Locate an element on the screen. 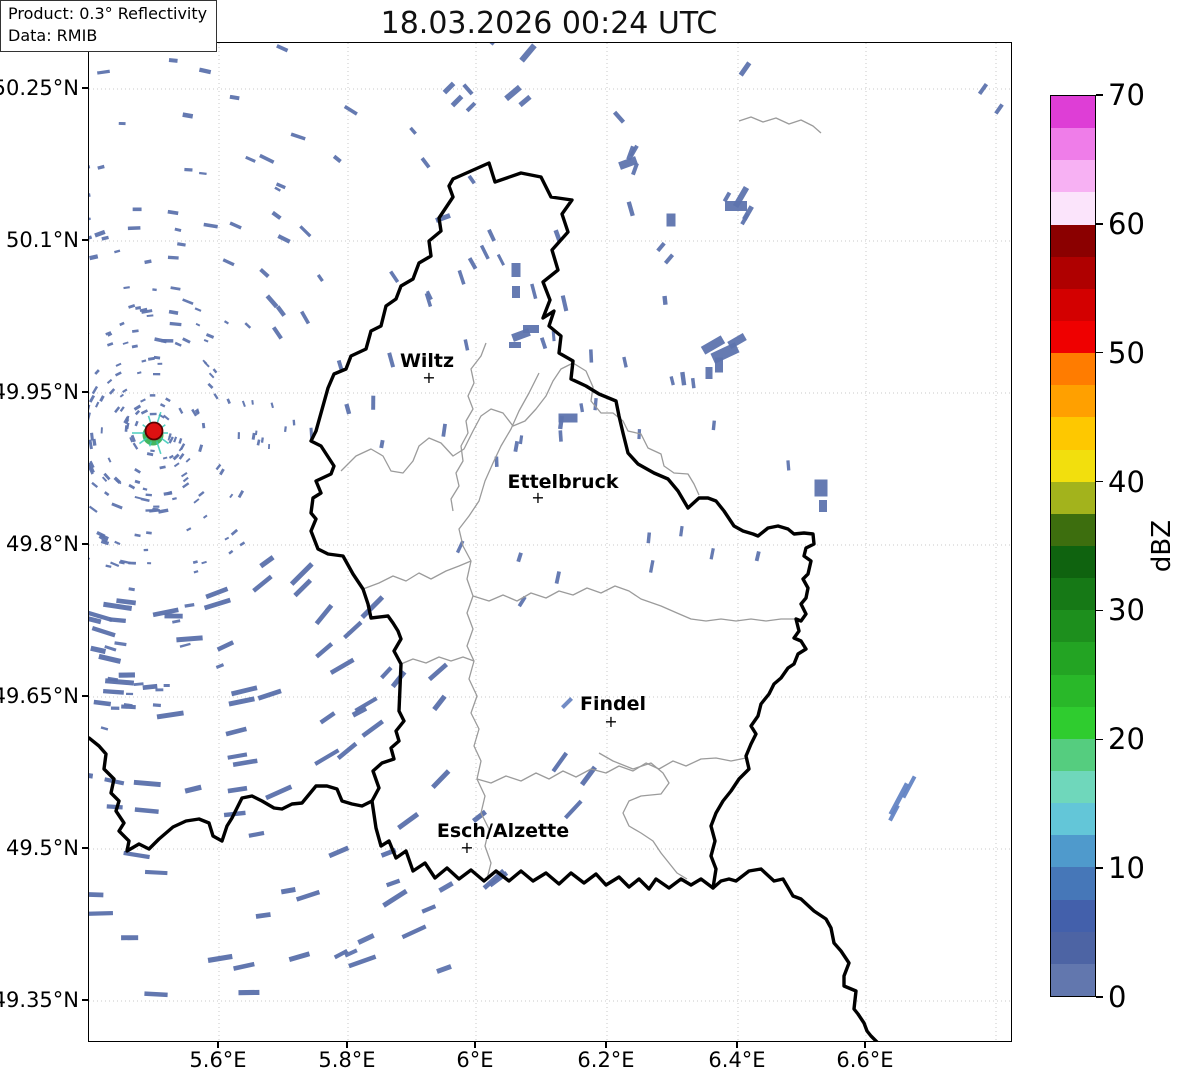  x-axis-tick-mark is located at coordinates (475, 1044).